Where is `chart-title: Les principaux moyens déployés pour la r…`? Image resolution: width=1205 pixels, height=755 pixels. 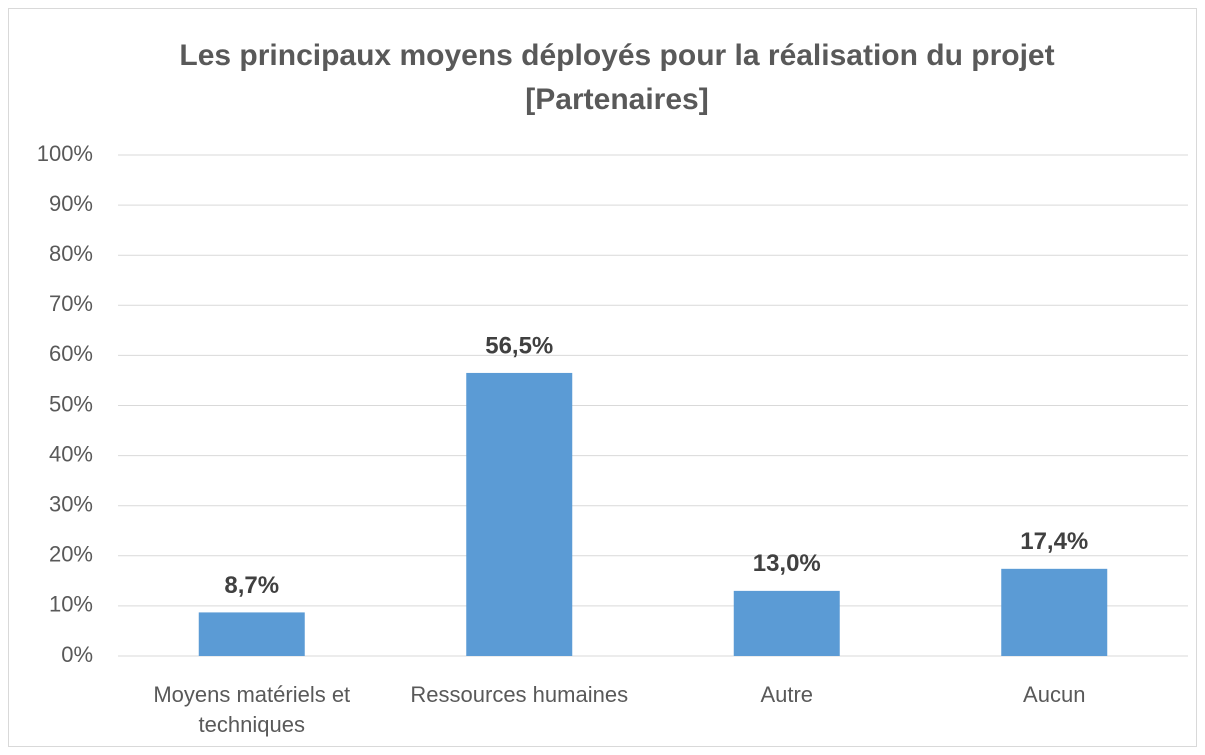 chart-title: Les principaux moyens déployés pour la r… is located at coordinates (616, 55).